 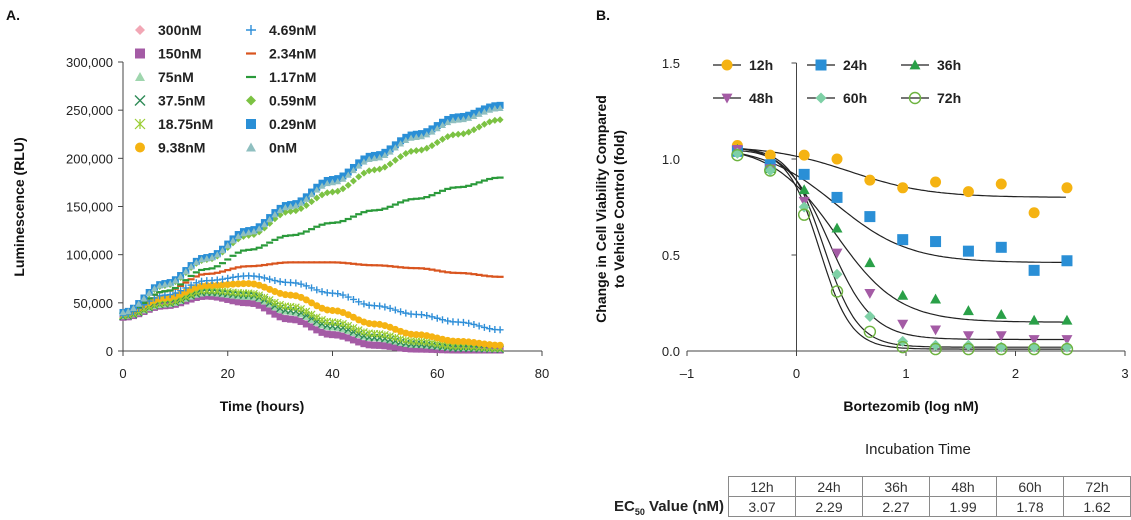 What do you see at coordinates (896, 486) in the screenshot?
I see `table-header-cell: 36h` at bounding box center [896, 486].